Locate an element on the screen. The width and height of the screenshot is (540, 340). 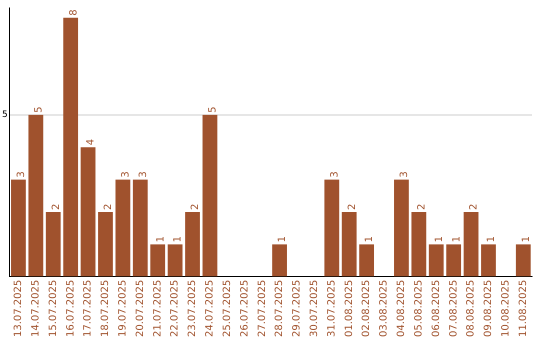
x-tick-label: 31.07.2025 is located at coordinates (332, 309).